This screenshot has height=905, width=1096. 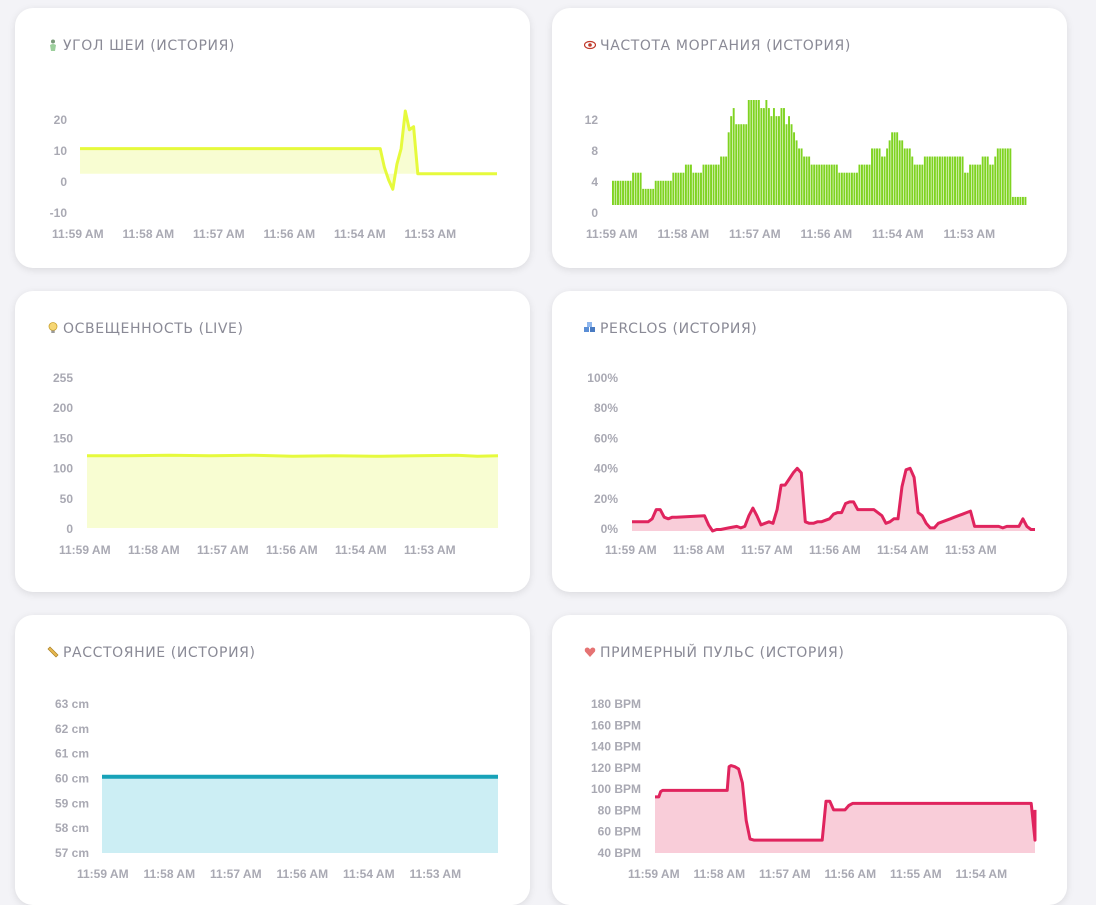 What do you see at coordinates (619, 810) in the screenshot?
I see `y-tick-label: 80 BPM` at bounding box center [619, 810].